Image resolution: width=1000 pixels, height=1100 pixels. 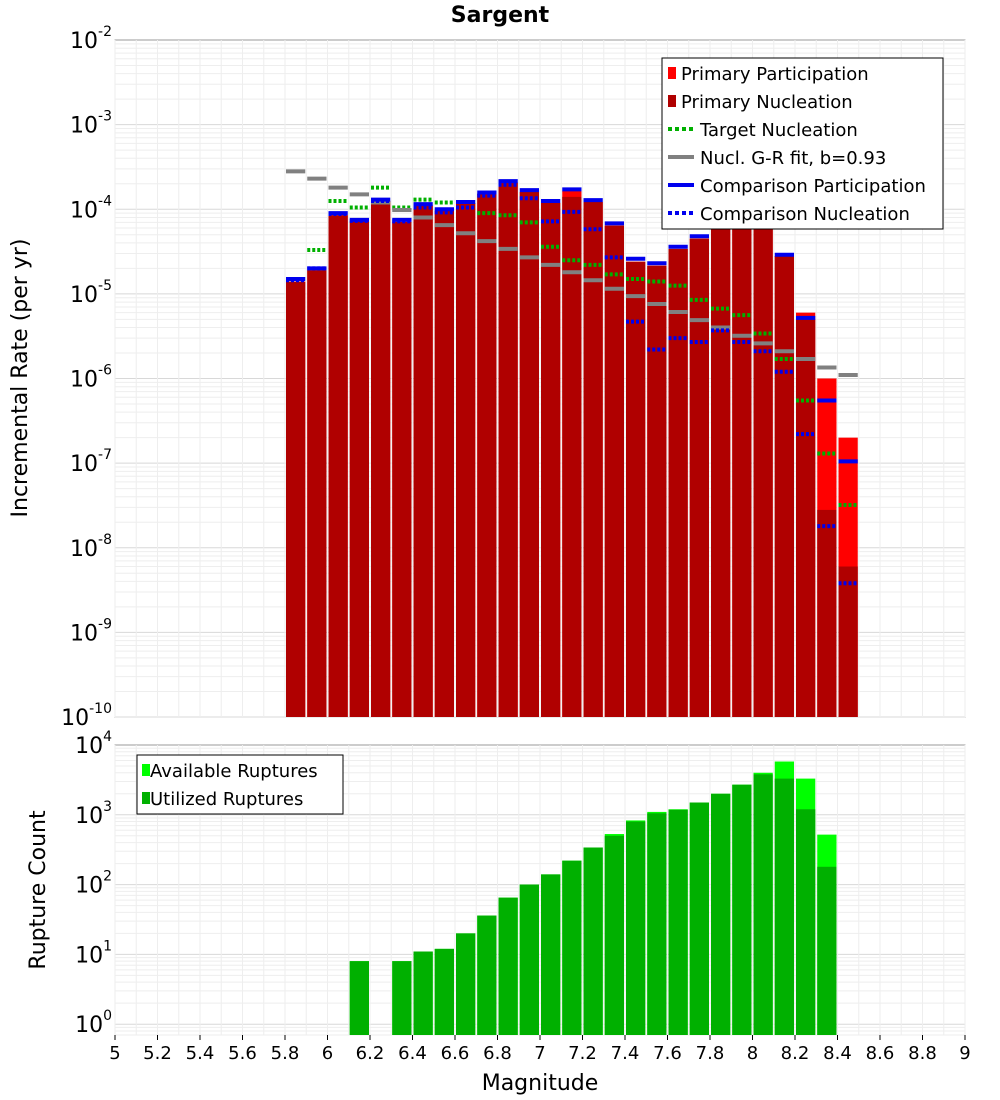 What do you see at coordinates (880, 1053) in the screenshot?
I see `x-tick-label: 8.6` at bounding box center [880, 1053].